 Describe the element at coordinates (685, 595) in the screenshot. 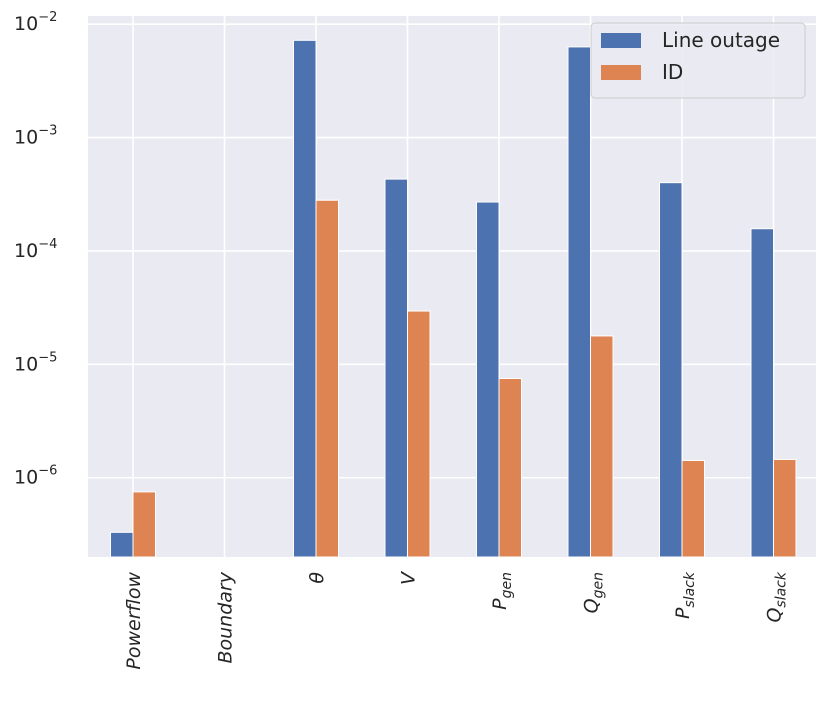

I see `x-tick-label: Pslack` at that location.